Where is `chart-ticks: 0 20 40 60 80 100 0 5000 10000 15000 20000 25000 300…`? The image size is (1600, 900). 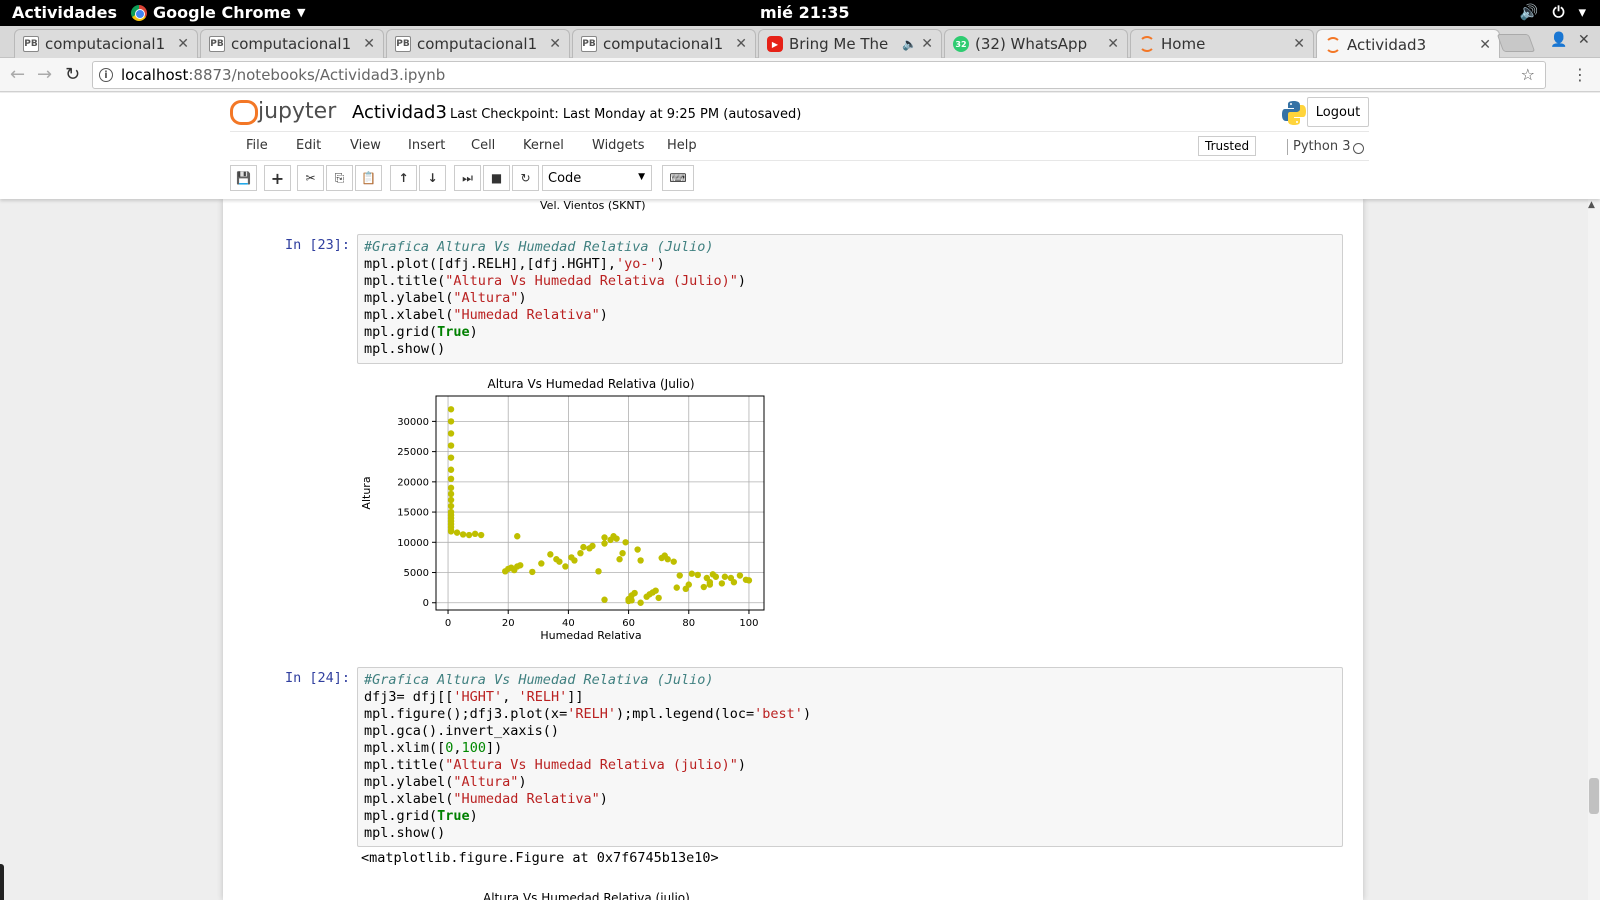 chart-ticks: 0 20 40 60 80 100 0 5000 10000 15000 20000 25000 300… is located at coordinates (577, 523).